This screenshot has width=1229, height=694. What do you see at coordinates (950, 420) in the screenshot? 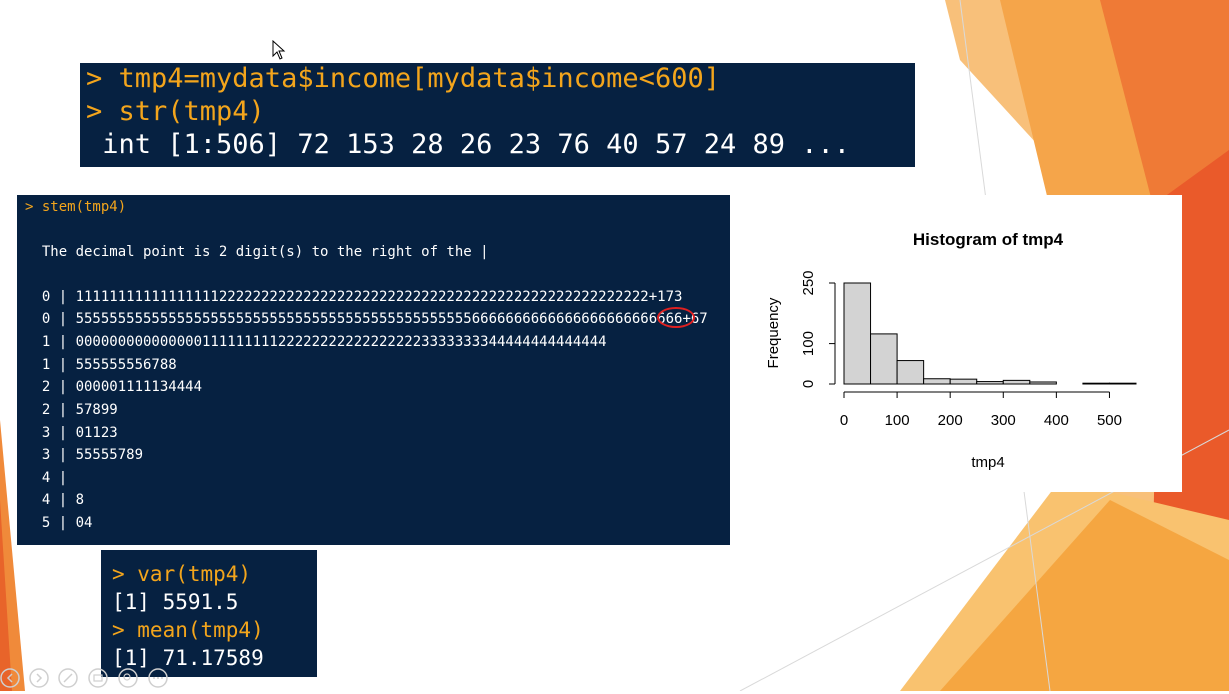
I see `x-tick-label: 200` at bounding box center [950, 420].